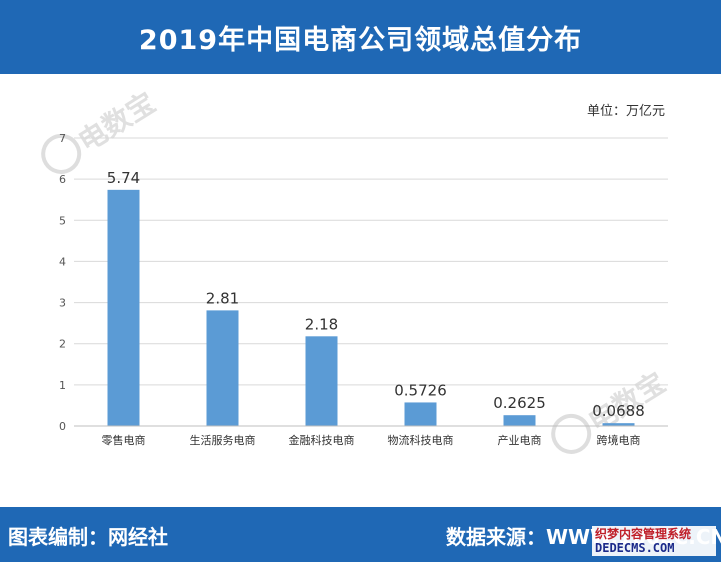 This screenshot has width=721, height=562. What do you see at coordinates (420, 390) in the screenshot?
I see `bar-value-label: 0.5726` at bounding box center [420, 390].